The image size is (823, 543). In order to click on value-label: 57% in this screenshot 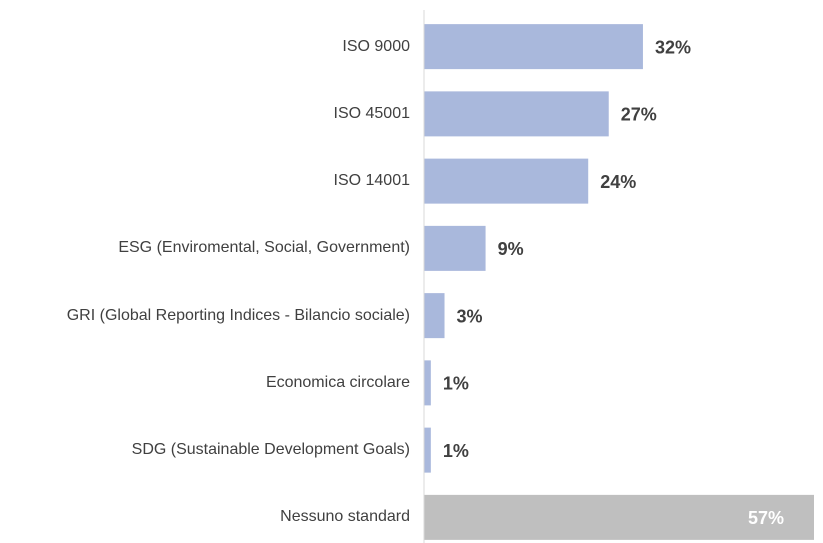, I will do `click(766, 518)`.